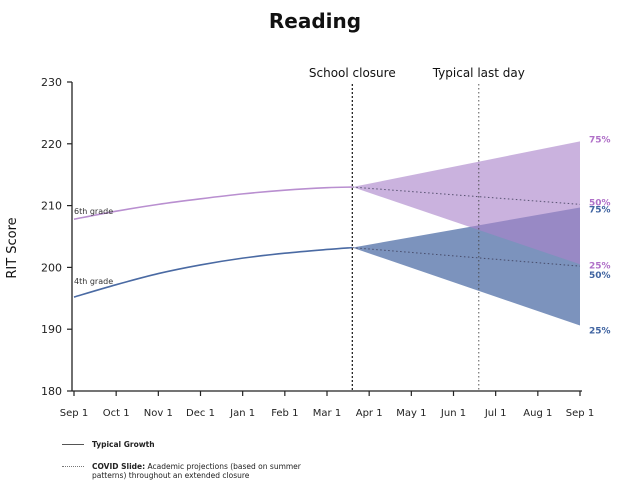  Describe the element at coordinates (224, 466) in the screenshot. I see `legend-covid-line1: Academic projections (based on summer` at that location.